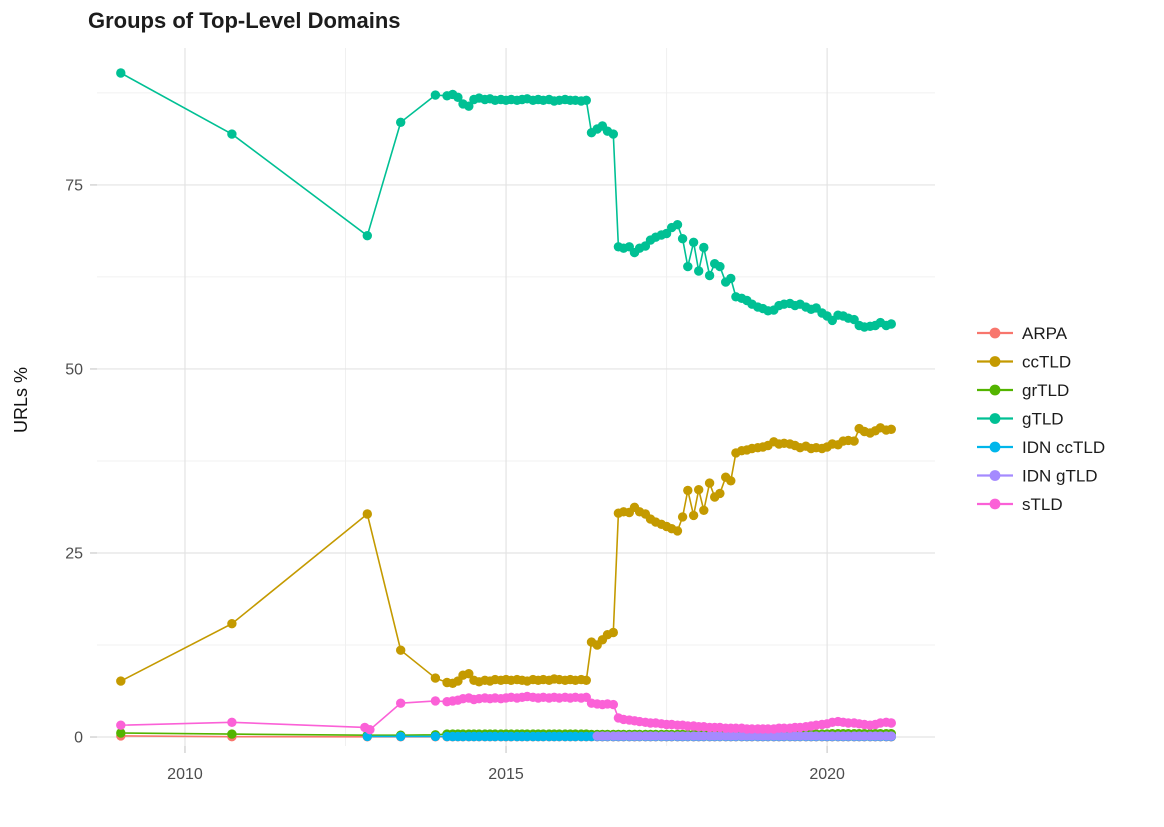 The image size is (1164, 827). I want to click on legend-label: ccTLD, so click(1046, 362).